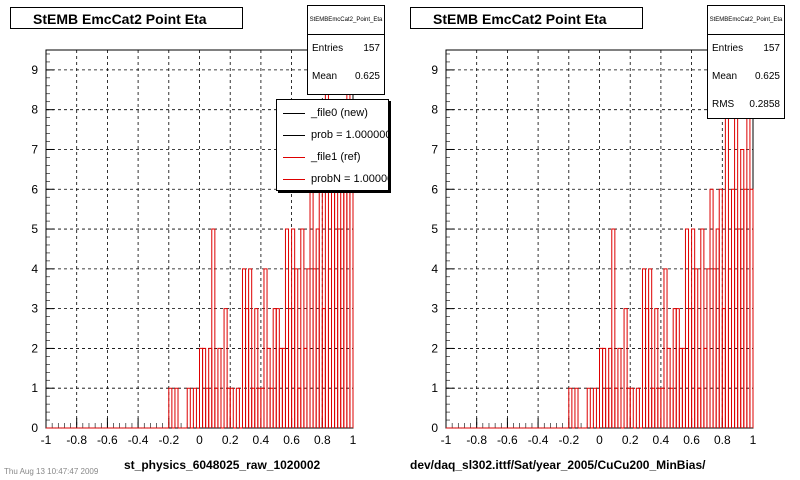 Image resolution: width=800 pixels, height=480 pixels. What do you see at coordinates (328, 48) in the screenshot?
I see `stats-entries-label: Entries` at bounding box center [328, 48].